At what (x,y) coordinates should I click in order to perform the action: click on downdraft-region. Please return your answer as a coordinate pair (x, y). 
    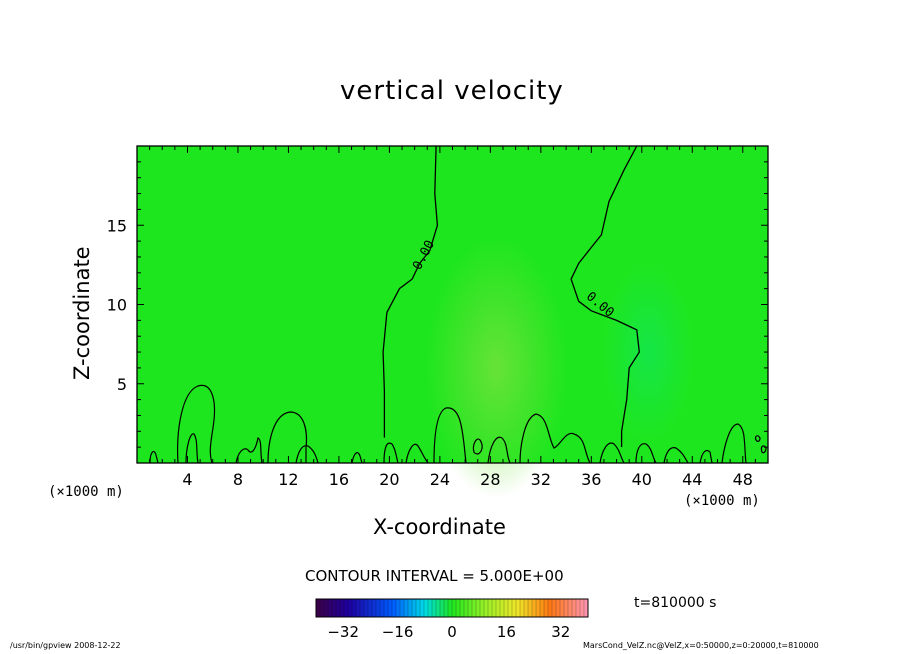
    Looking at the image, I should click on (648, 352).